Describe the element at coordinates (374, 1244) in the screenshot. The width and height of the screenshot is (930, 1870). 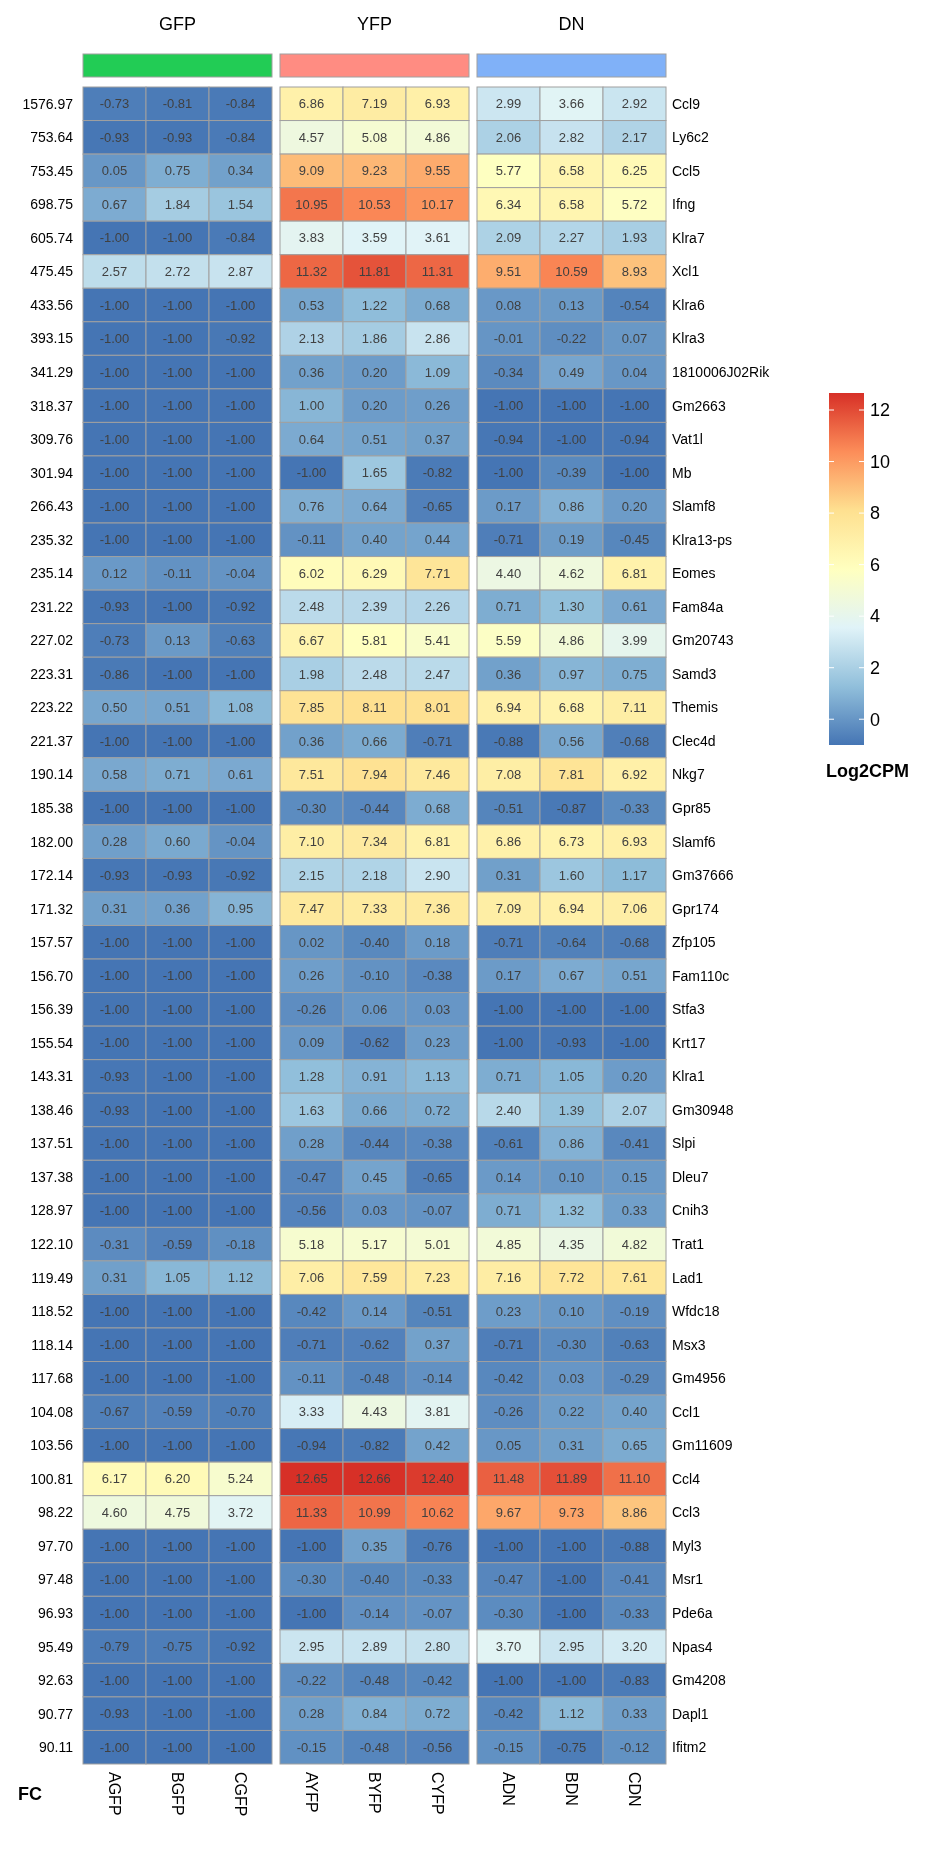
I see `data-label: 5.17` at that location.